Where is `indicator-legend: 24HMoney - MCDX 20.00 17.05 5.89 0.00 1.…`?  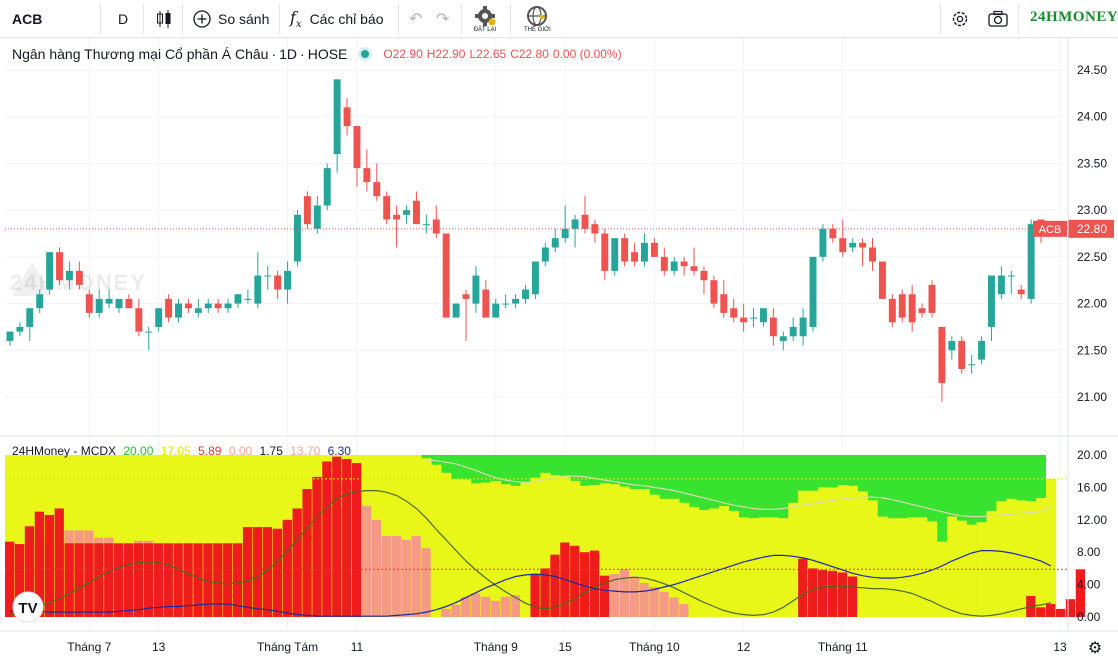
indicator-legend: 24HMoney - MCDX 20.00 17.05 5.89 0.00 1.… is located at coordinates (183, 451).